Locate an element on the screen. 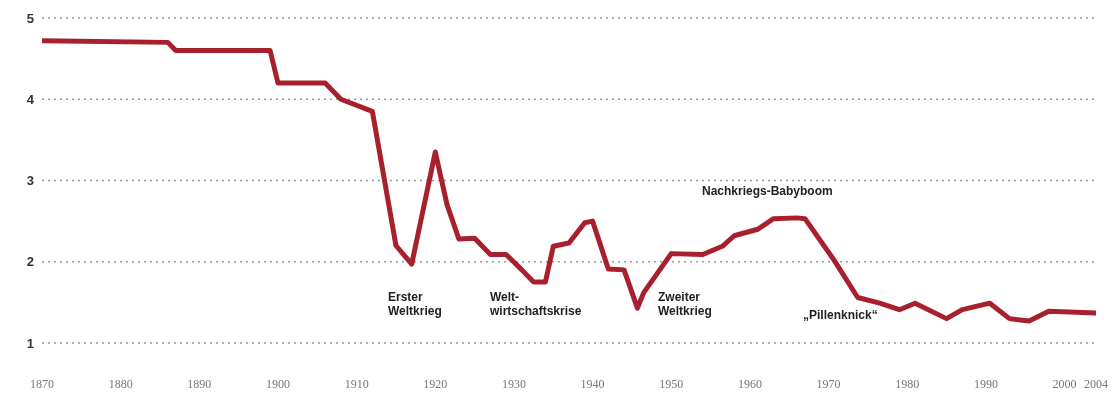  y-tick-label: 3 is located at coordinates (30, 181).